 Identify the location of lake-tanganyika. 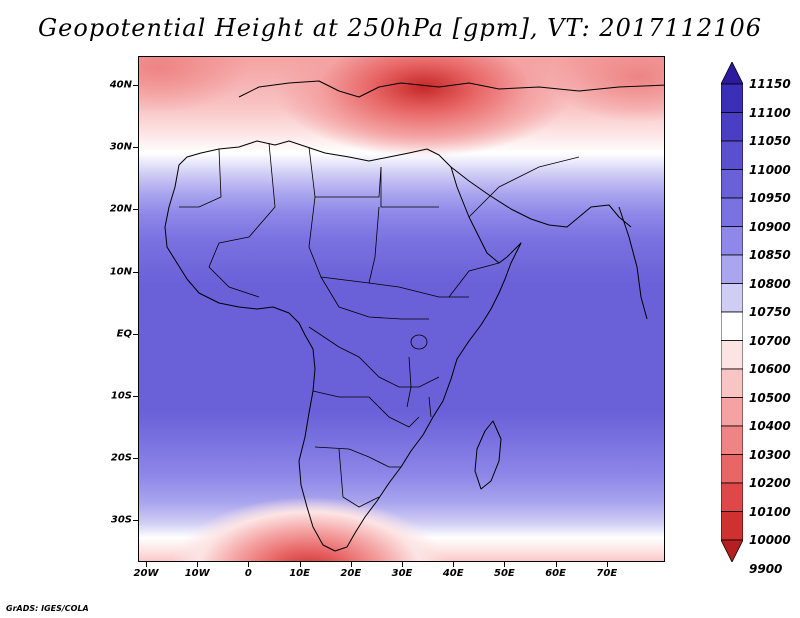
(409, 382).